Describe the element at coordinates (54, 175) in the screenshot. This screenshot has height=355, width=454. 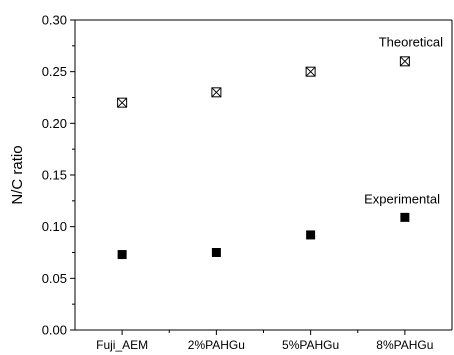
I see `y-tick-label: 0.15` at that location.